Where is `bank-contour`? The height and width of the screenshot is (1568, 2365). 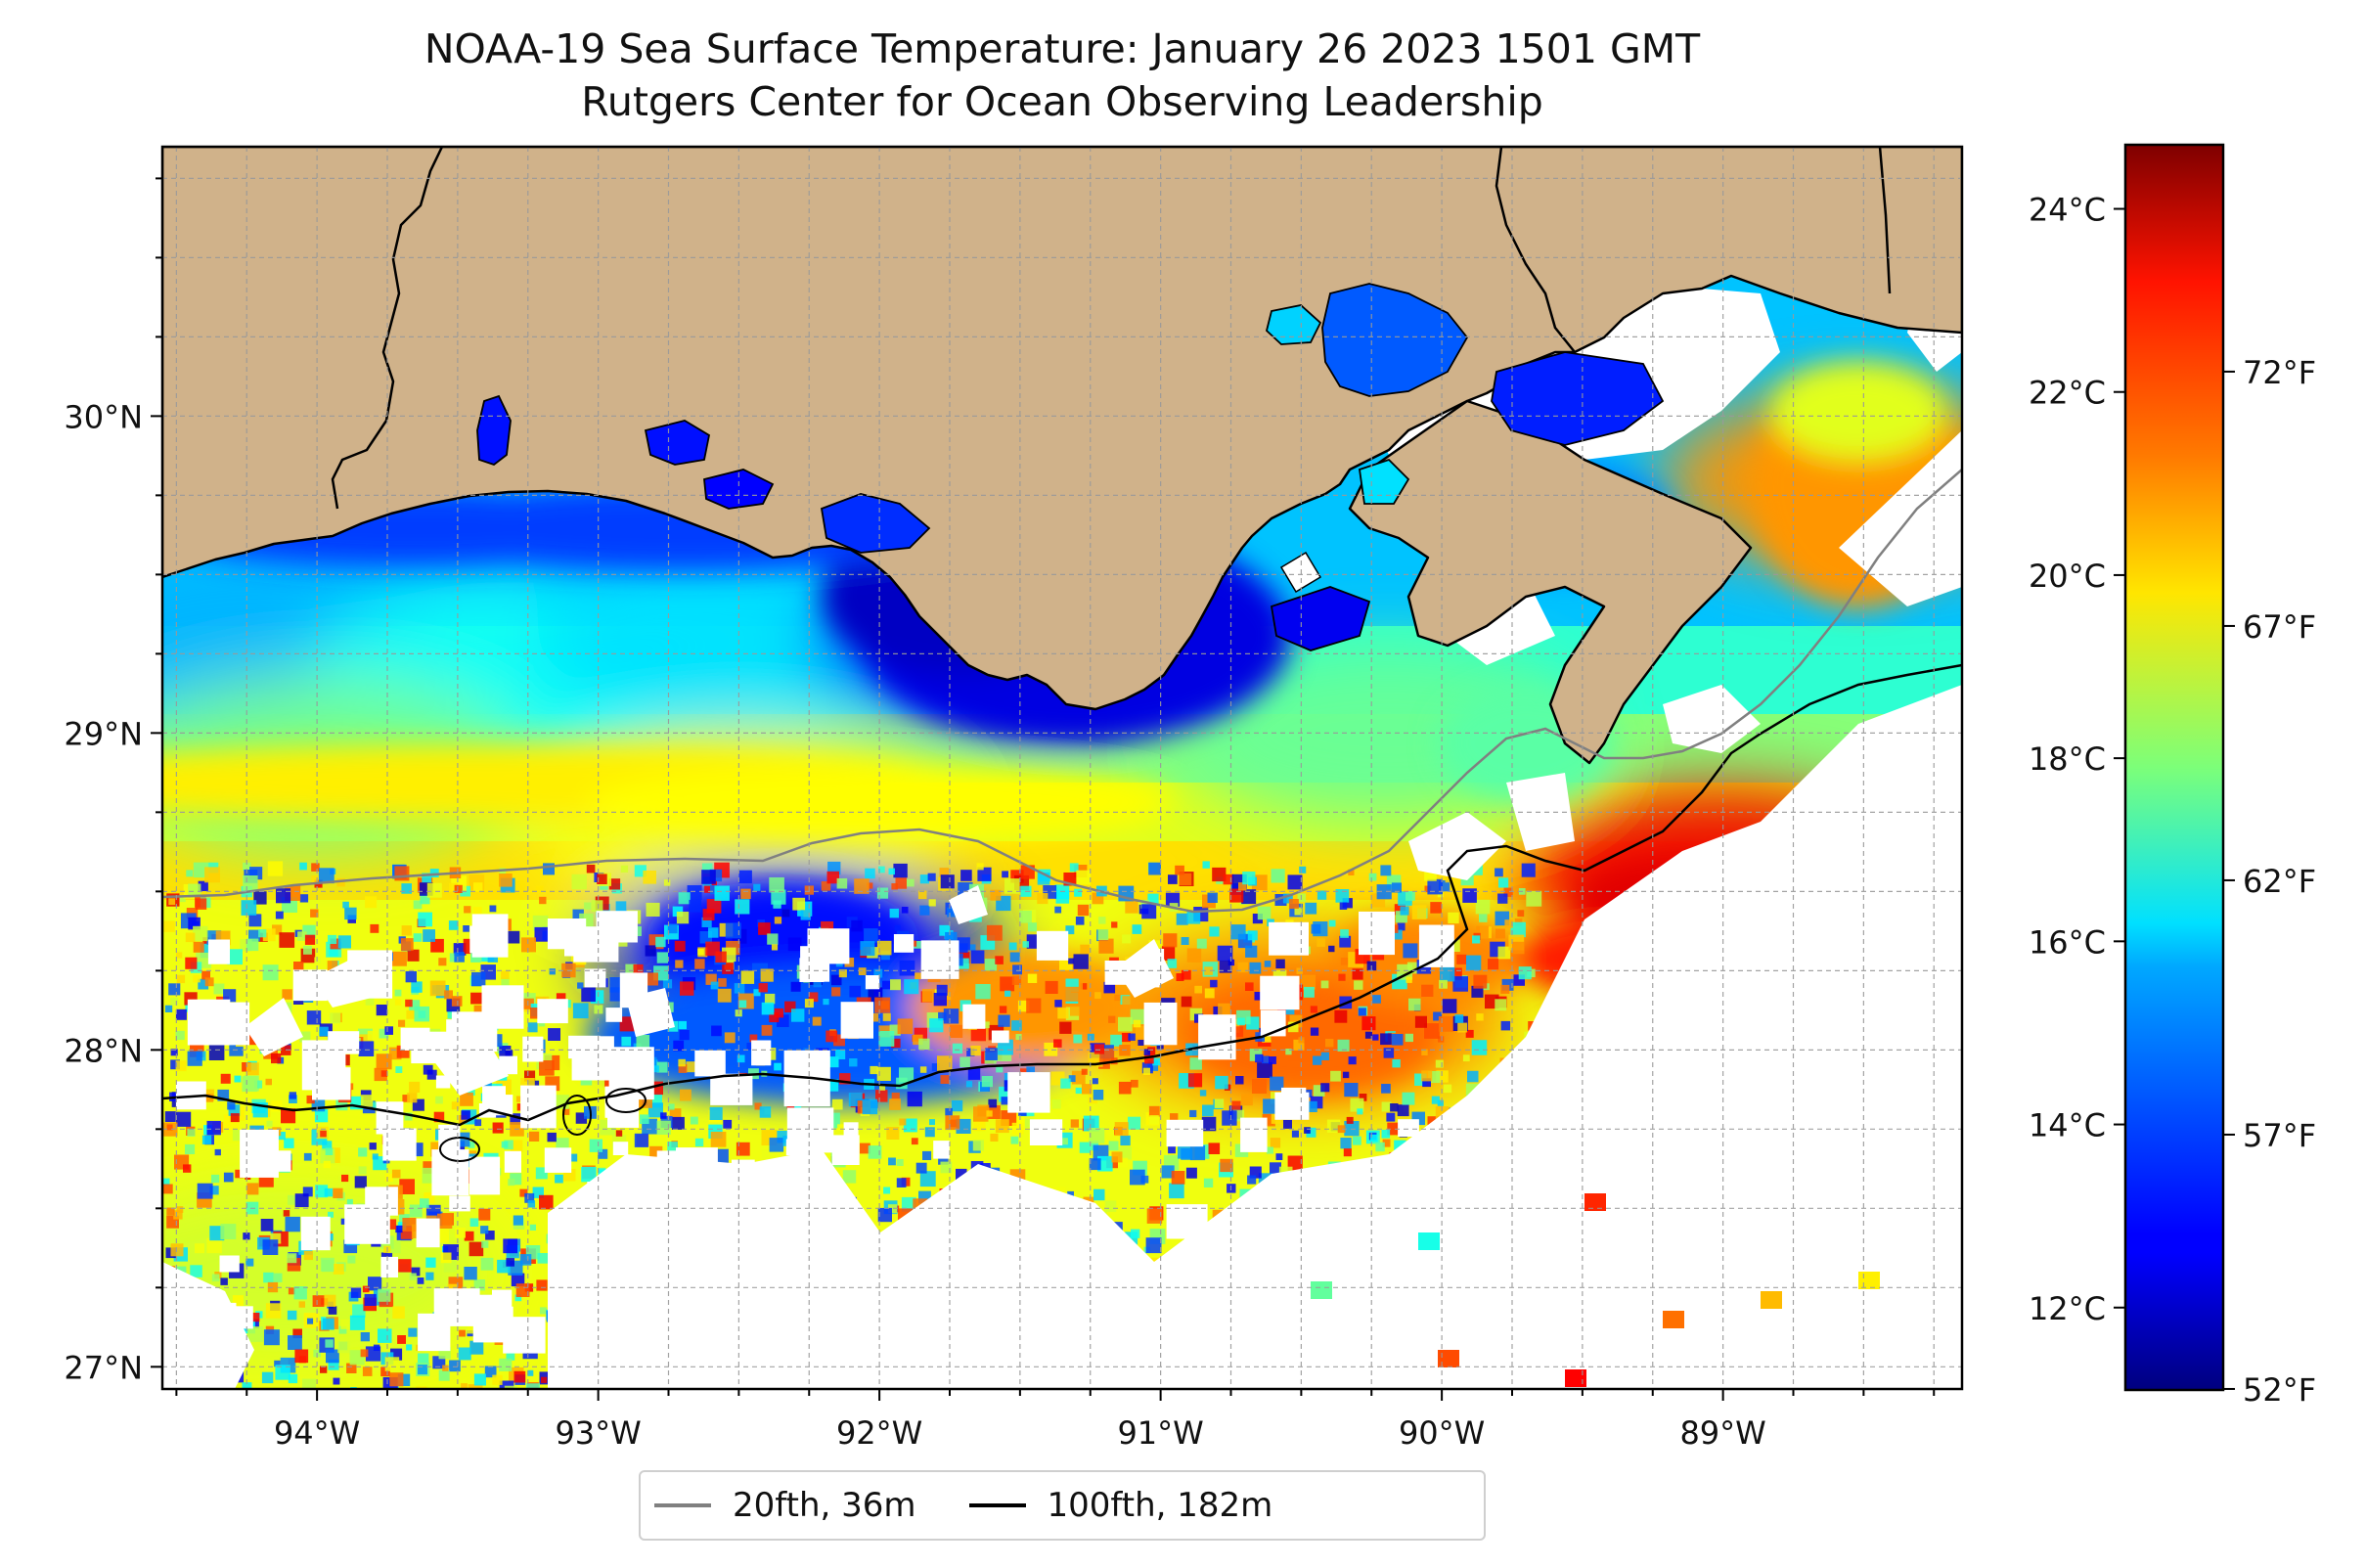
bank-contour is located at coordinates (577, 1115).